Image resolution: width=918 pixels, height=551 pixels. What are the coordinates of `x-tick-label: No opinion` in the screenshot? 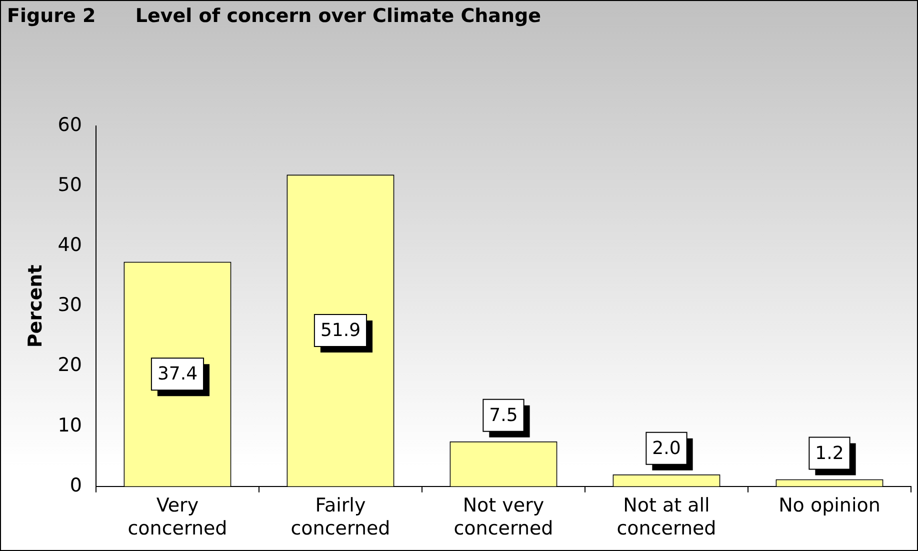 It's located at (829, 505).